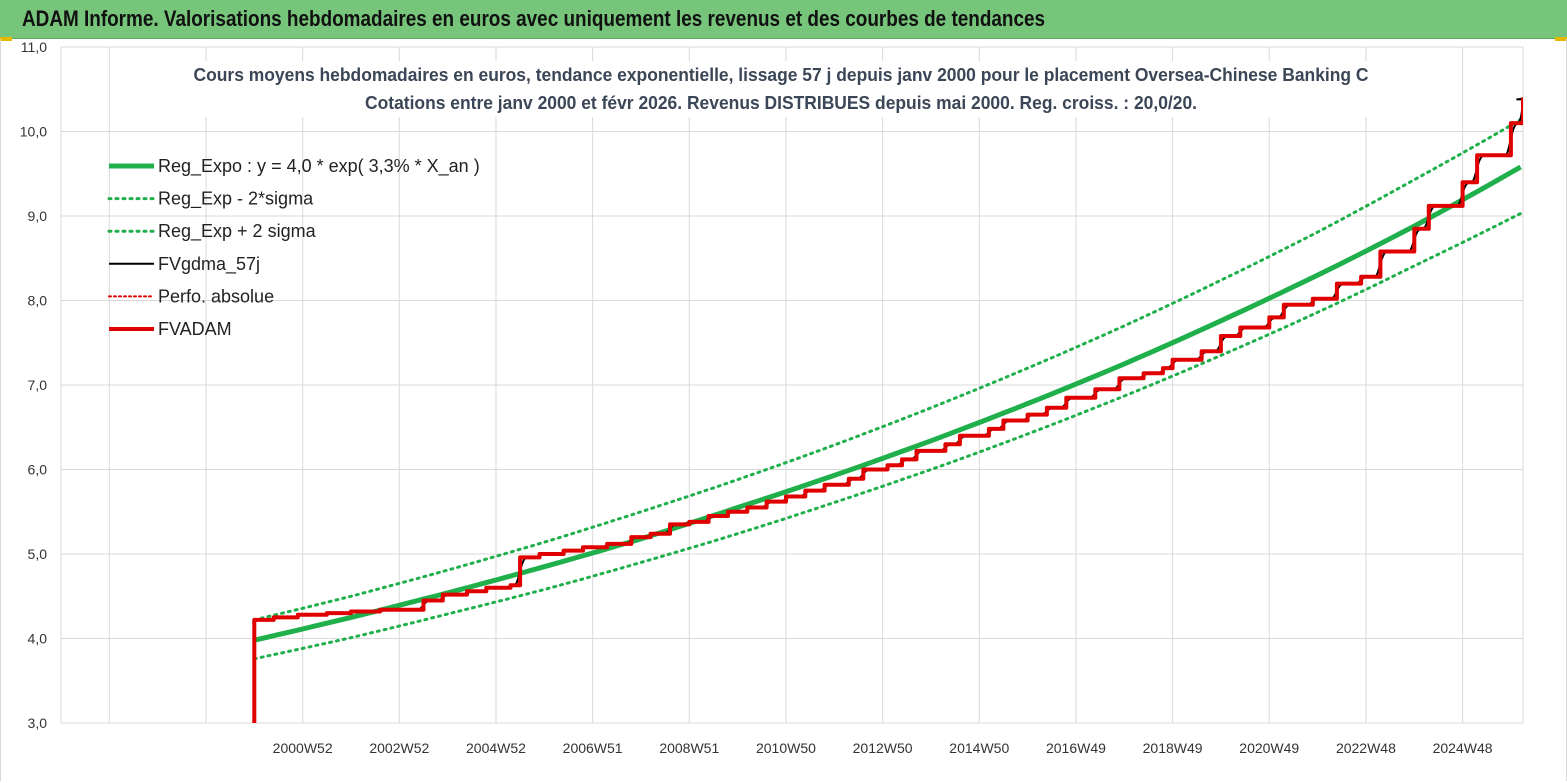  What do you see at coordinates (38, 301) in the screenshot?
I see `y-tick-label: 8,0` at bounding box center [38, 301].